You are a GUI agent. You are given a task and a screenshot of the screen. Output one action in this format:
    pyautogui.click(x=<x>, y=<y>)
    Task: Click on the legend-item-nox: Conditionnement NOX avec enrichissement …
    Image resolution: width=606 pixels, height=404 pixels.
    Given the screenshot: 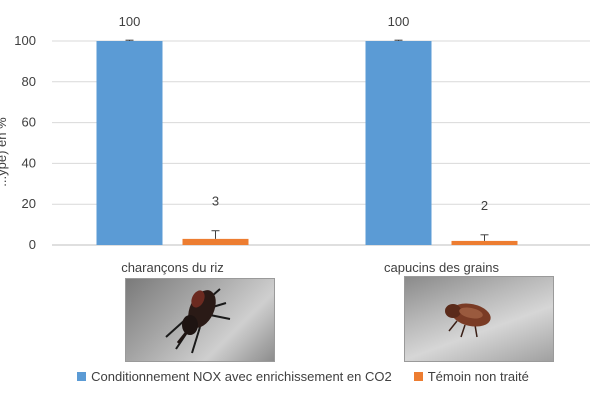 What is the action you would take?
    pyautogui.click(x=234, y=376)
    